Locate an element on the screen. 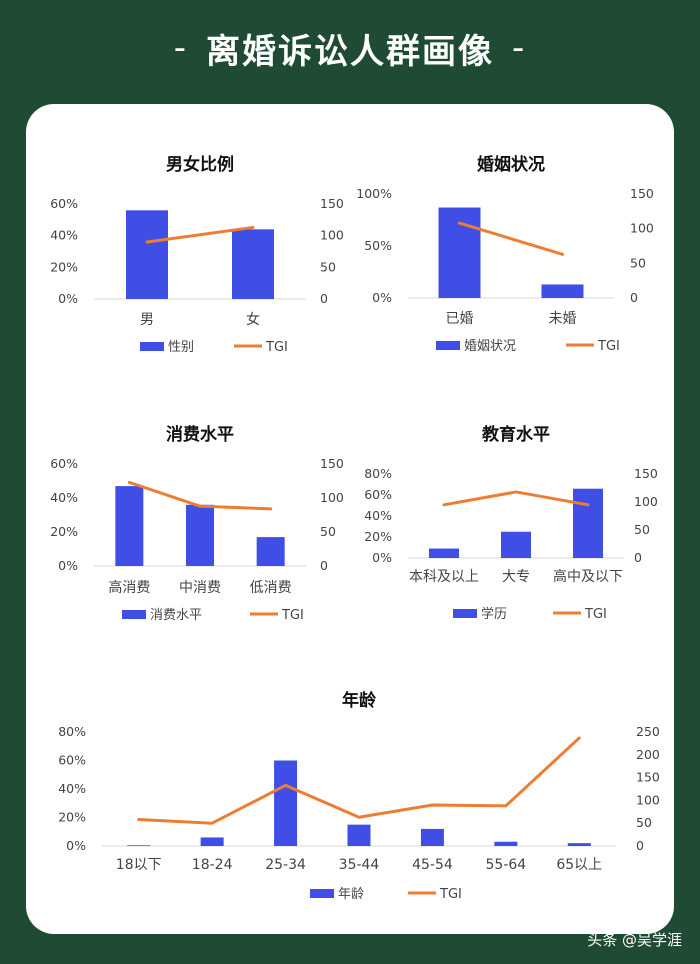 Image resolution: width=700 pixels, height=964 pixels. title-dash-right: - is located at coordinates (519, 48).